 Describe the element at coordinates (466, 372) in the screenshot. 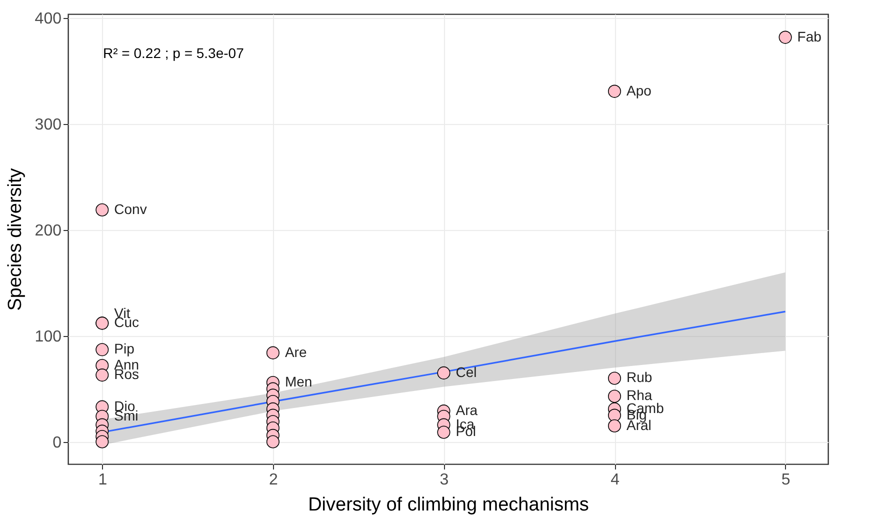

I see `annotation: Cel` at that location.